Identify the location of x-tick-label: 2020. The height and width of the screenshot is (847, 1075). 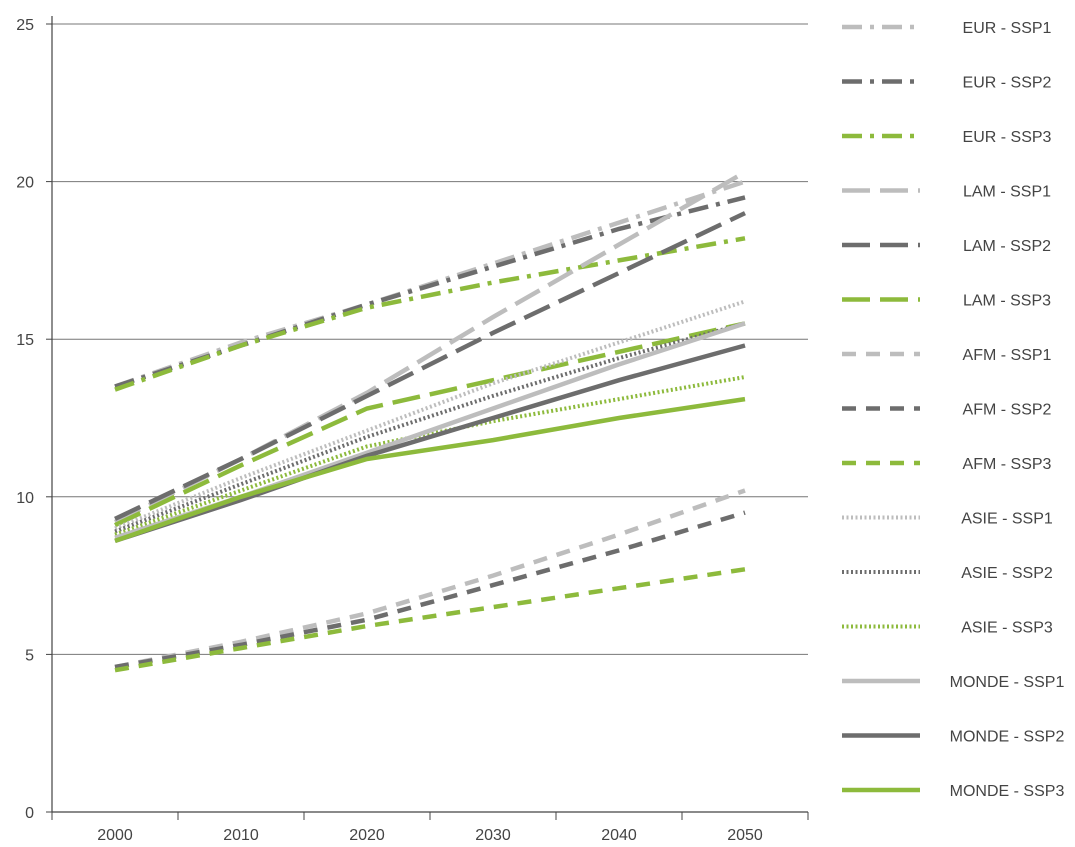
(367, 835).